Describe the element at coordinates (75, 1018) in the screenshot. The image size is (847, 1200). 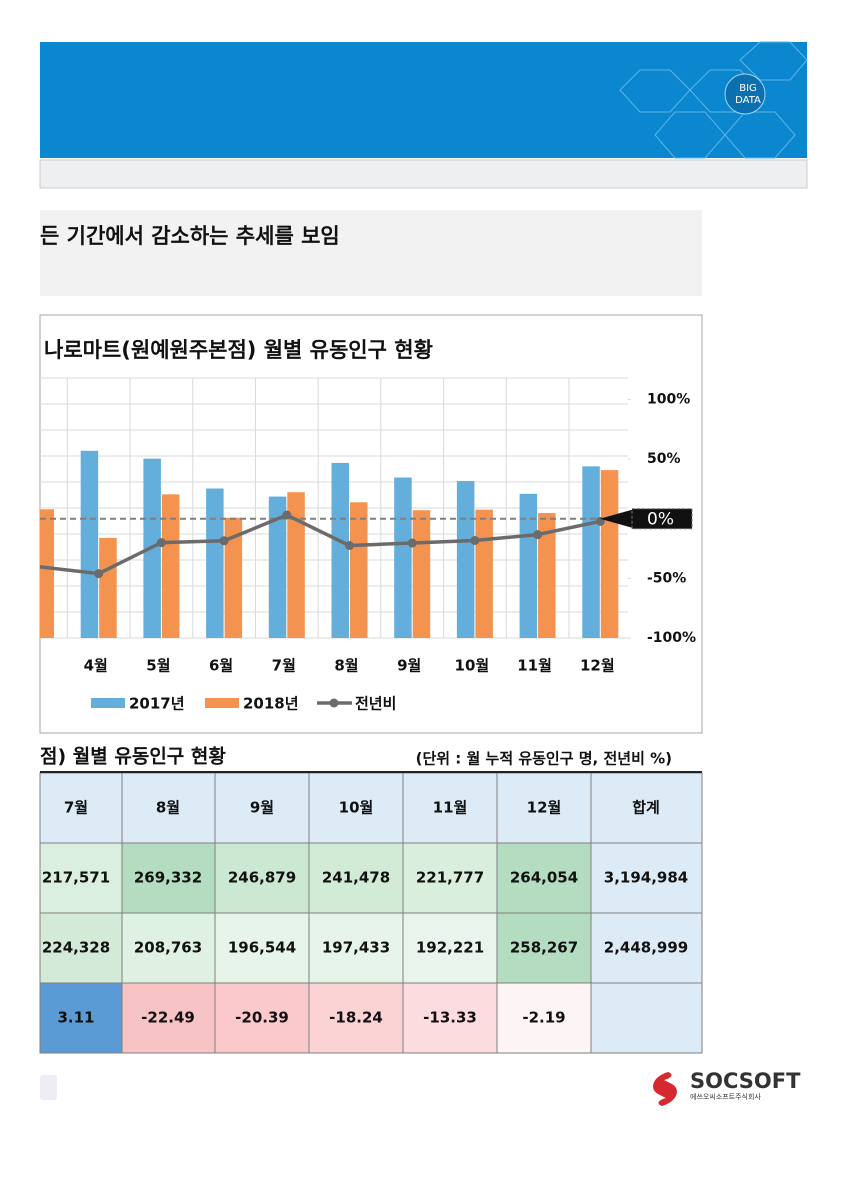
I see `cell-text: 3.11` at that location.